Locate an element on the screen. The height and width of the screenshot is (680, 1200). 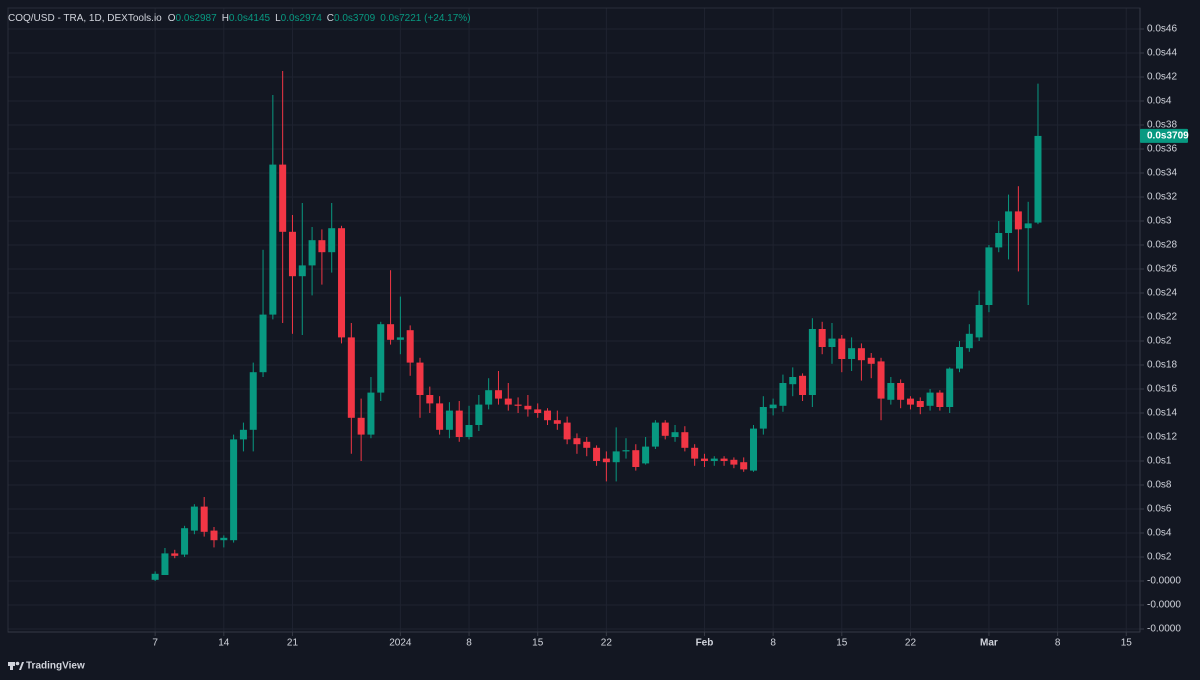
y-tick-label: 0.0s26 is located at coordinates (1162, 269).